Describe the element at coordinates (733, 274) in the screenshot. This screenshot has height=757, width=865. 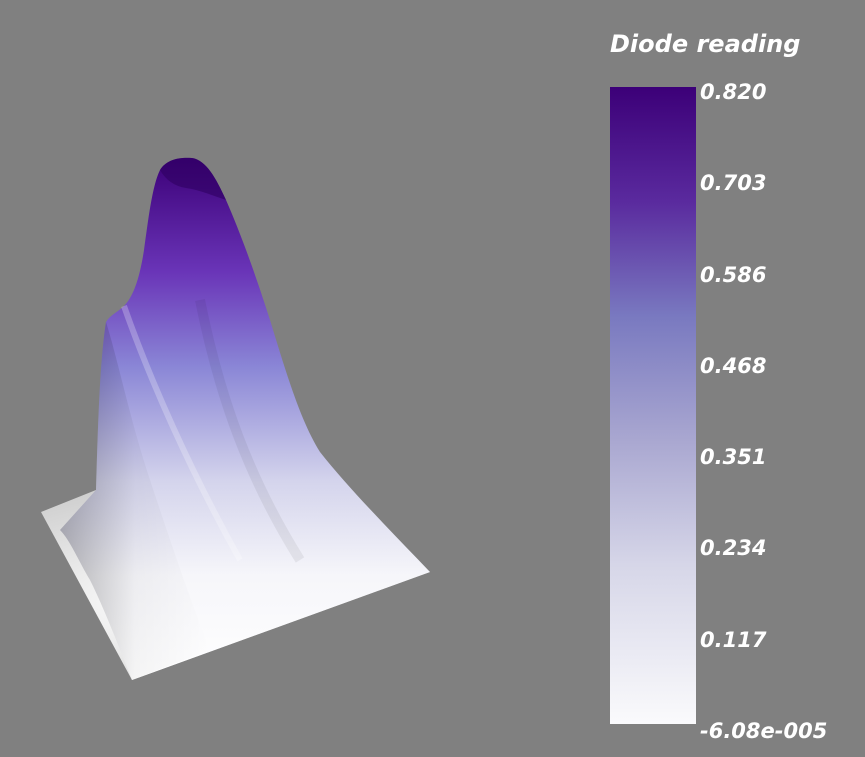
I see `colorbar-tick-label: 0.586` at that location.